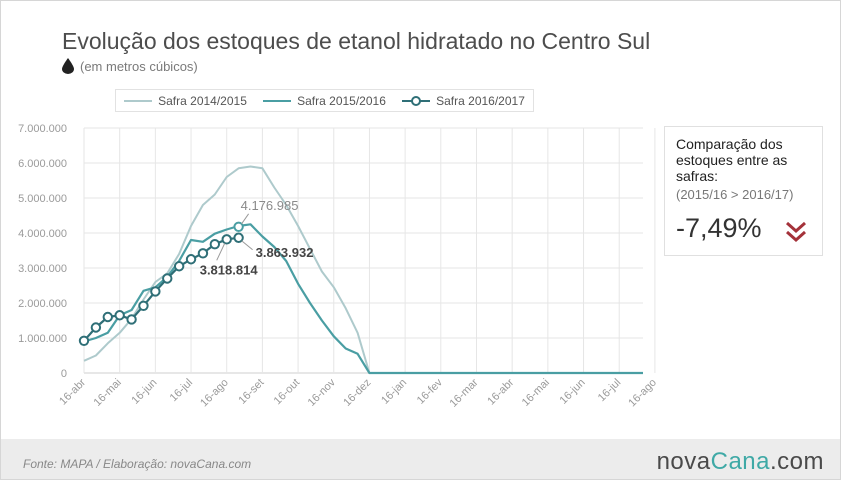  Describe the element at coordinates (287, 392) in the screenshot. I see `x-tick-label: 16-out` at that location.